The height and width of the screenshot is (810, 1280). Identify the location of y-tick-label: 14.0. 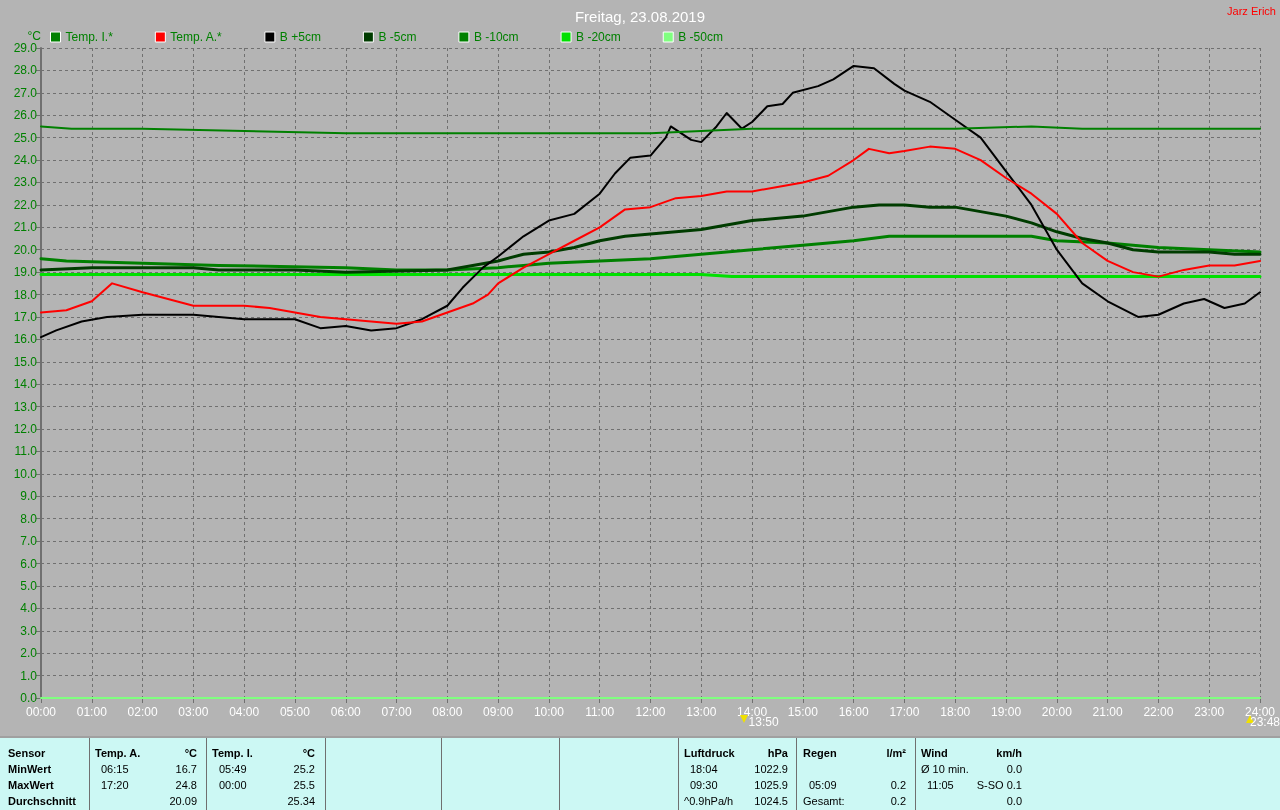
(25, 384).